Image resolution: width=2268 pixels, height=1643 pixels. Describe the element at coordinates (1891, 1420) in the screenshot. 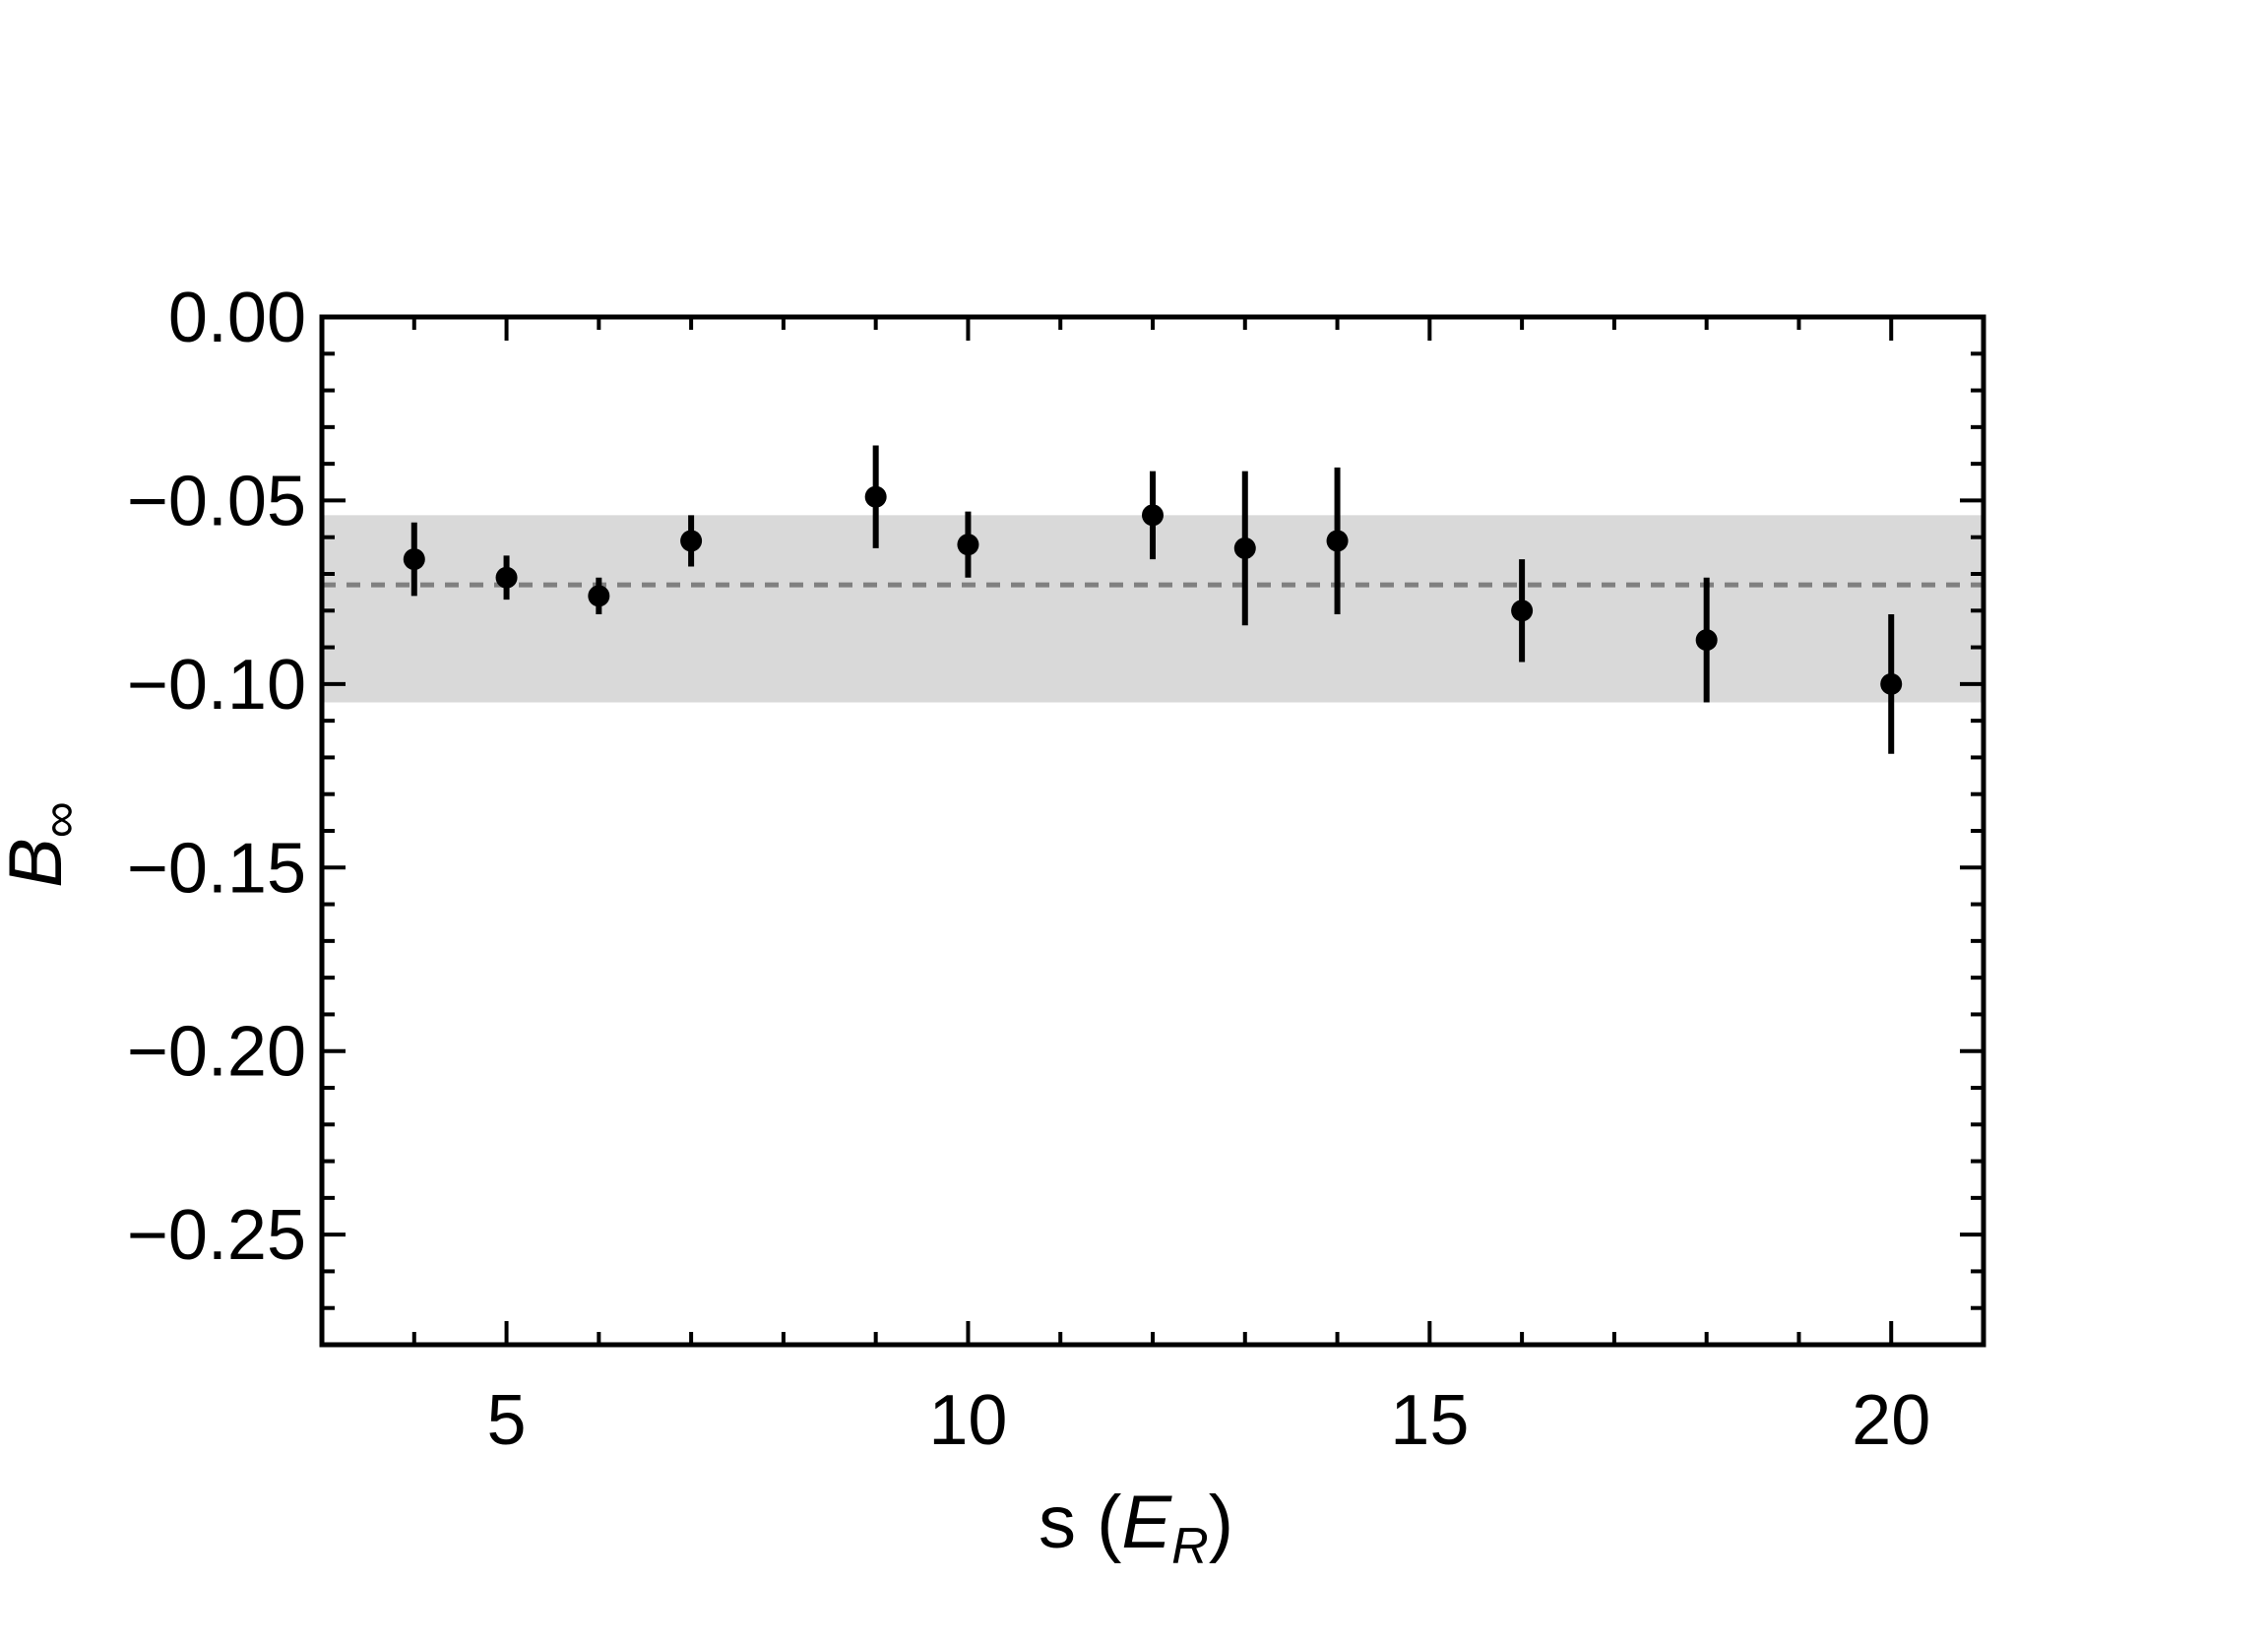

I see `x-tick-label: 20` at that location.